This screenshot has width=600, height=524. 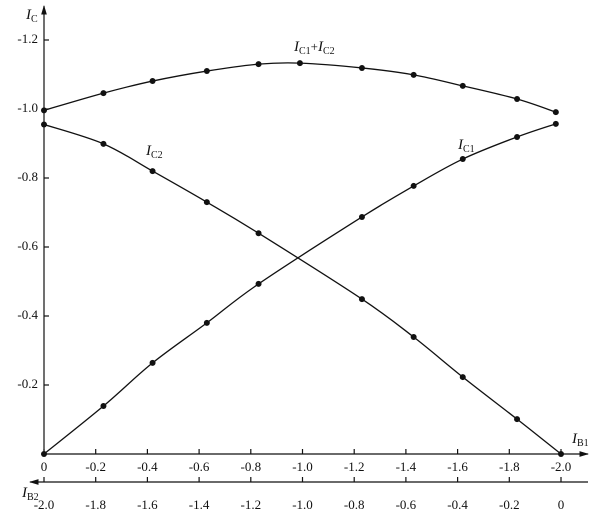 I want to click on x2-tick-label: -0.2, so click(x=509, y=504).